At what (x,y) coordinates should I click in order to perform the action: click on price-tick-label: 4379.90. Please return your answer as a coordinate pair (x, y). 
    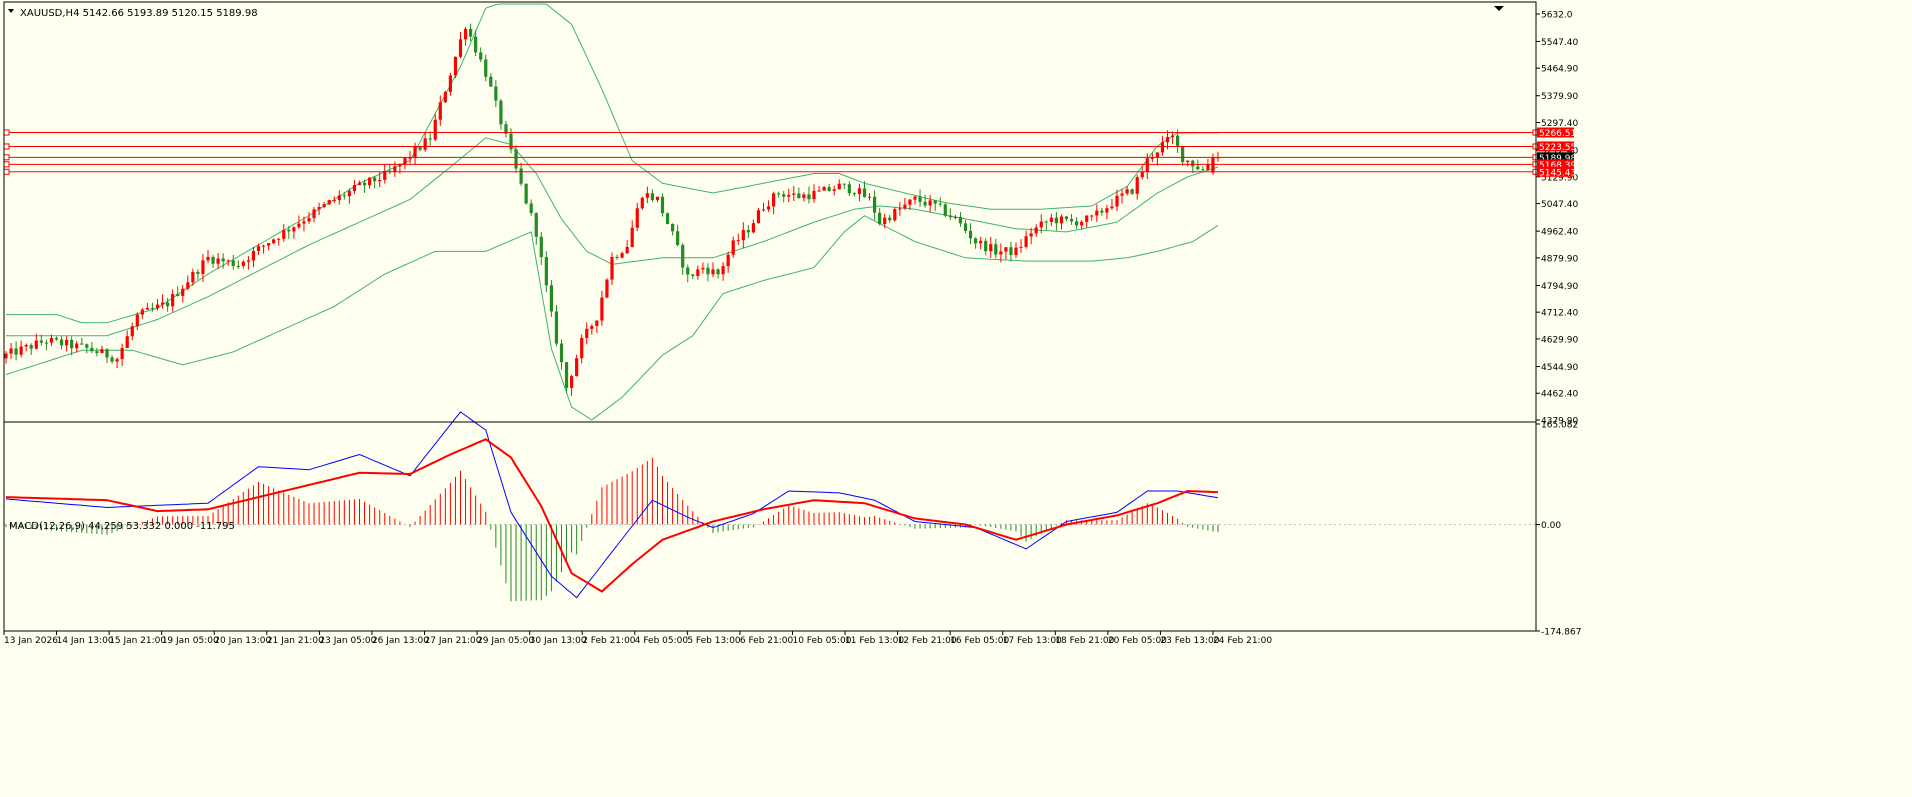
    Looking at the image, I should click on (1559, 422).